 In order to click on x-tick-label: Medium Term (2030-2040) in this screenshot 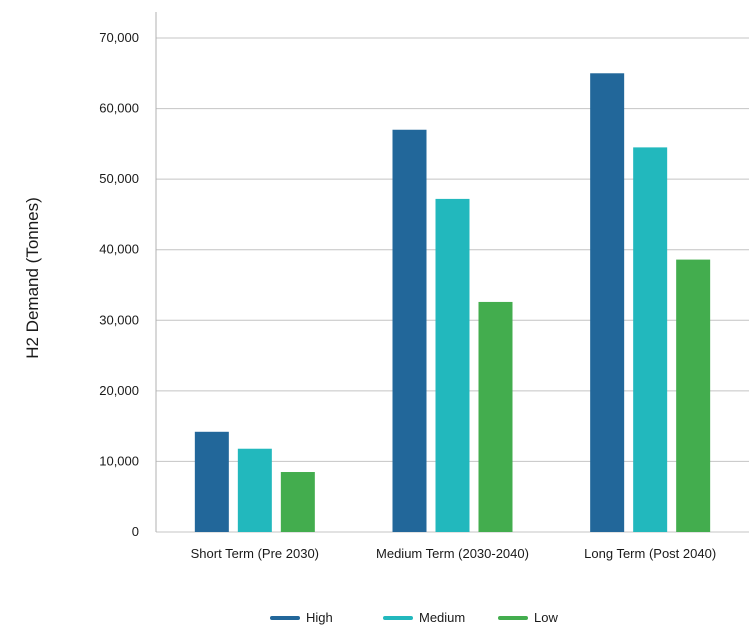, I will do `click(452, 553)`.